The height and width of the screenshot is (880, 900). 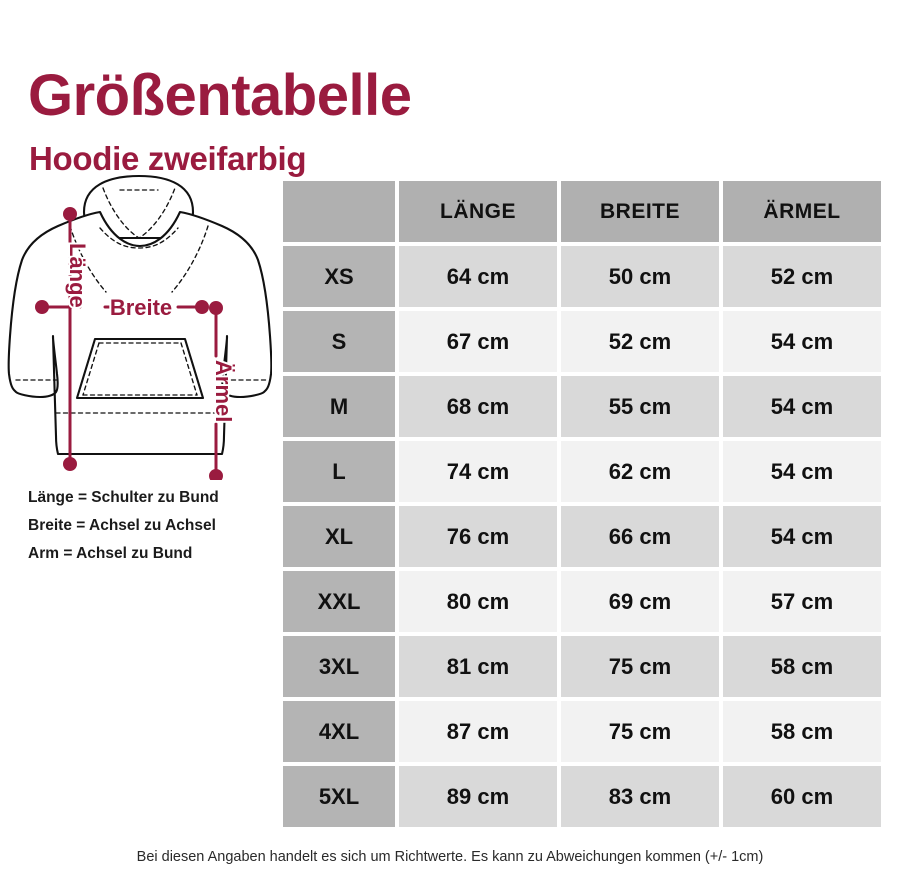 I want to click on measure-label-aermel: Ärmel, so click(x=223, y=391).